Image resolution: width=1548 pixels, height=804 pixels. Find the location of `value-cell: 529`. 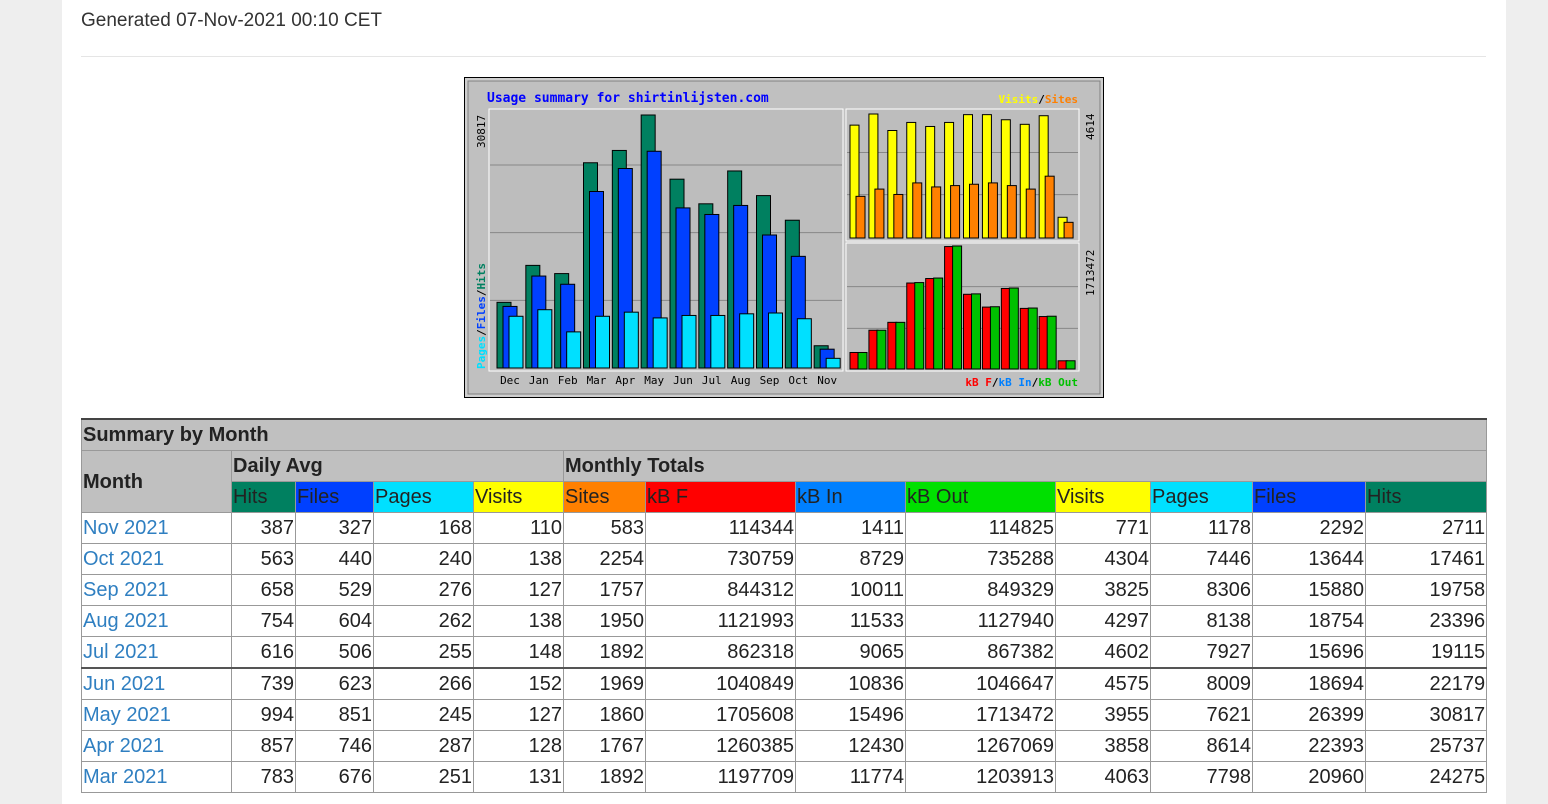

value-cell: 529 is located at coordinates (334, 590).